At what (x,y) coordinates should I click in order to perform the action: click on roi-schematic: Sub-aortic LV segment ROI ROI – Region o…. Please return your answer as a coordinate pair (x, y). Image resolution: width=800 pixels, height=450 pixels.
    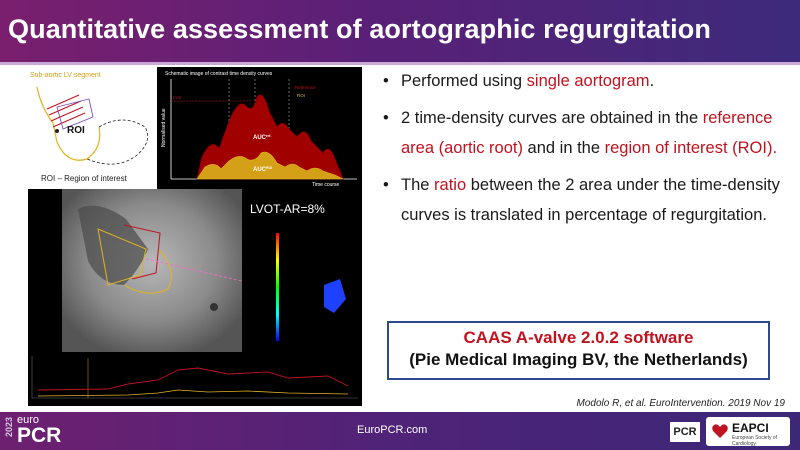
    Looking at the image, I should click on (97, 129).